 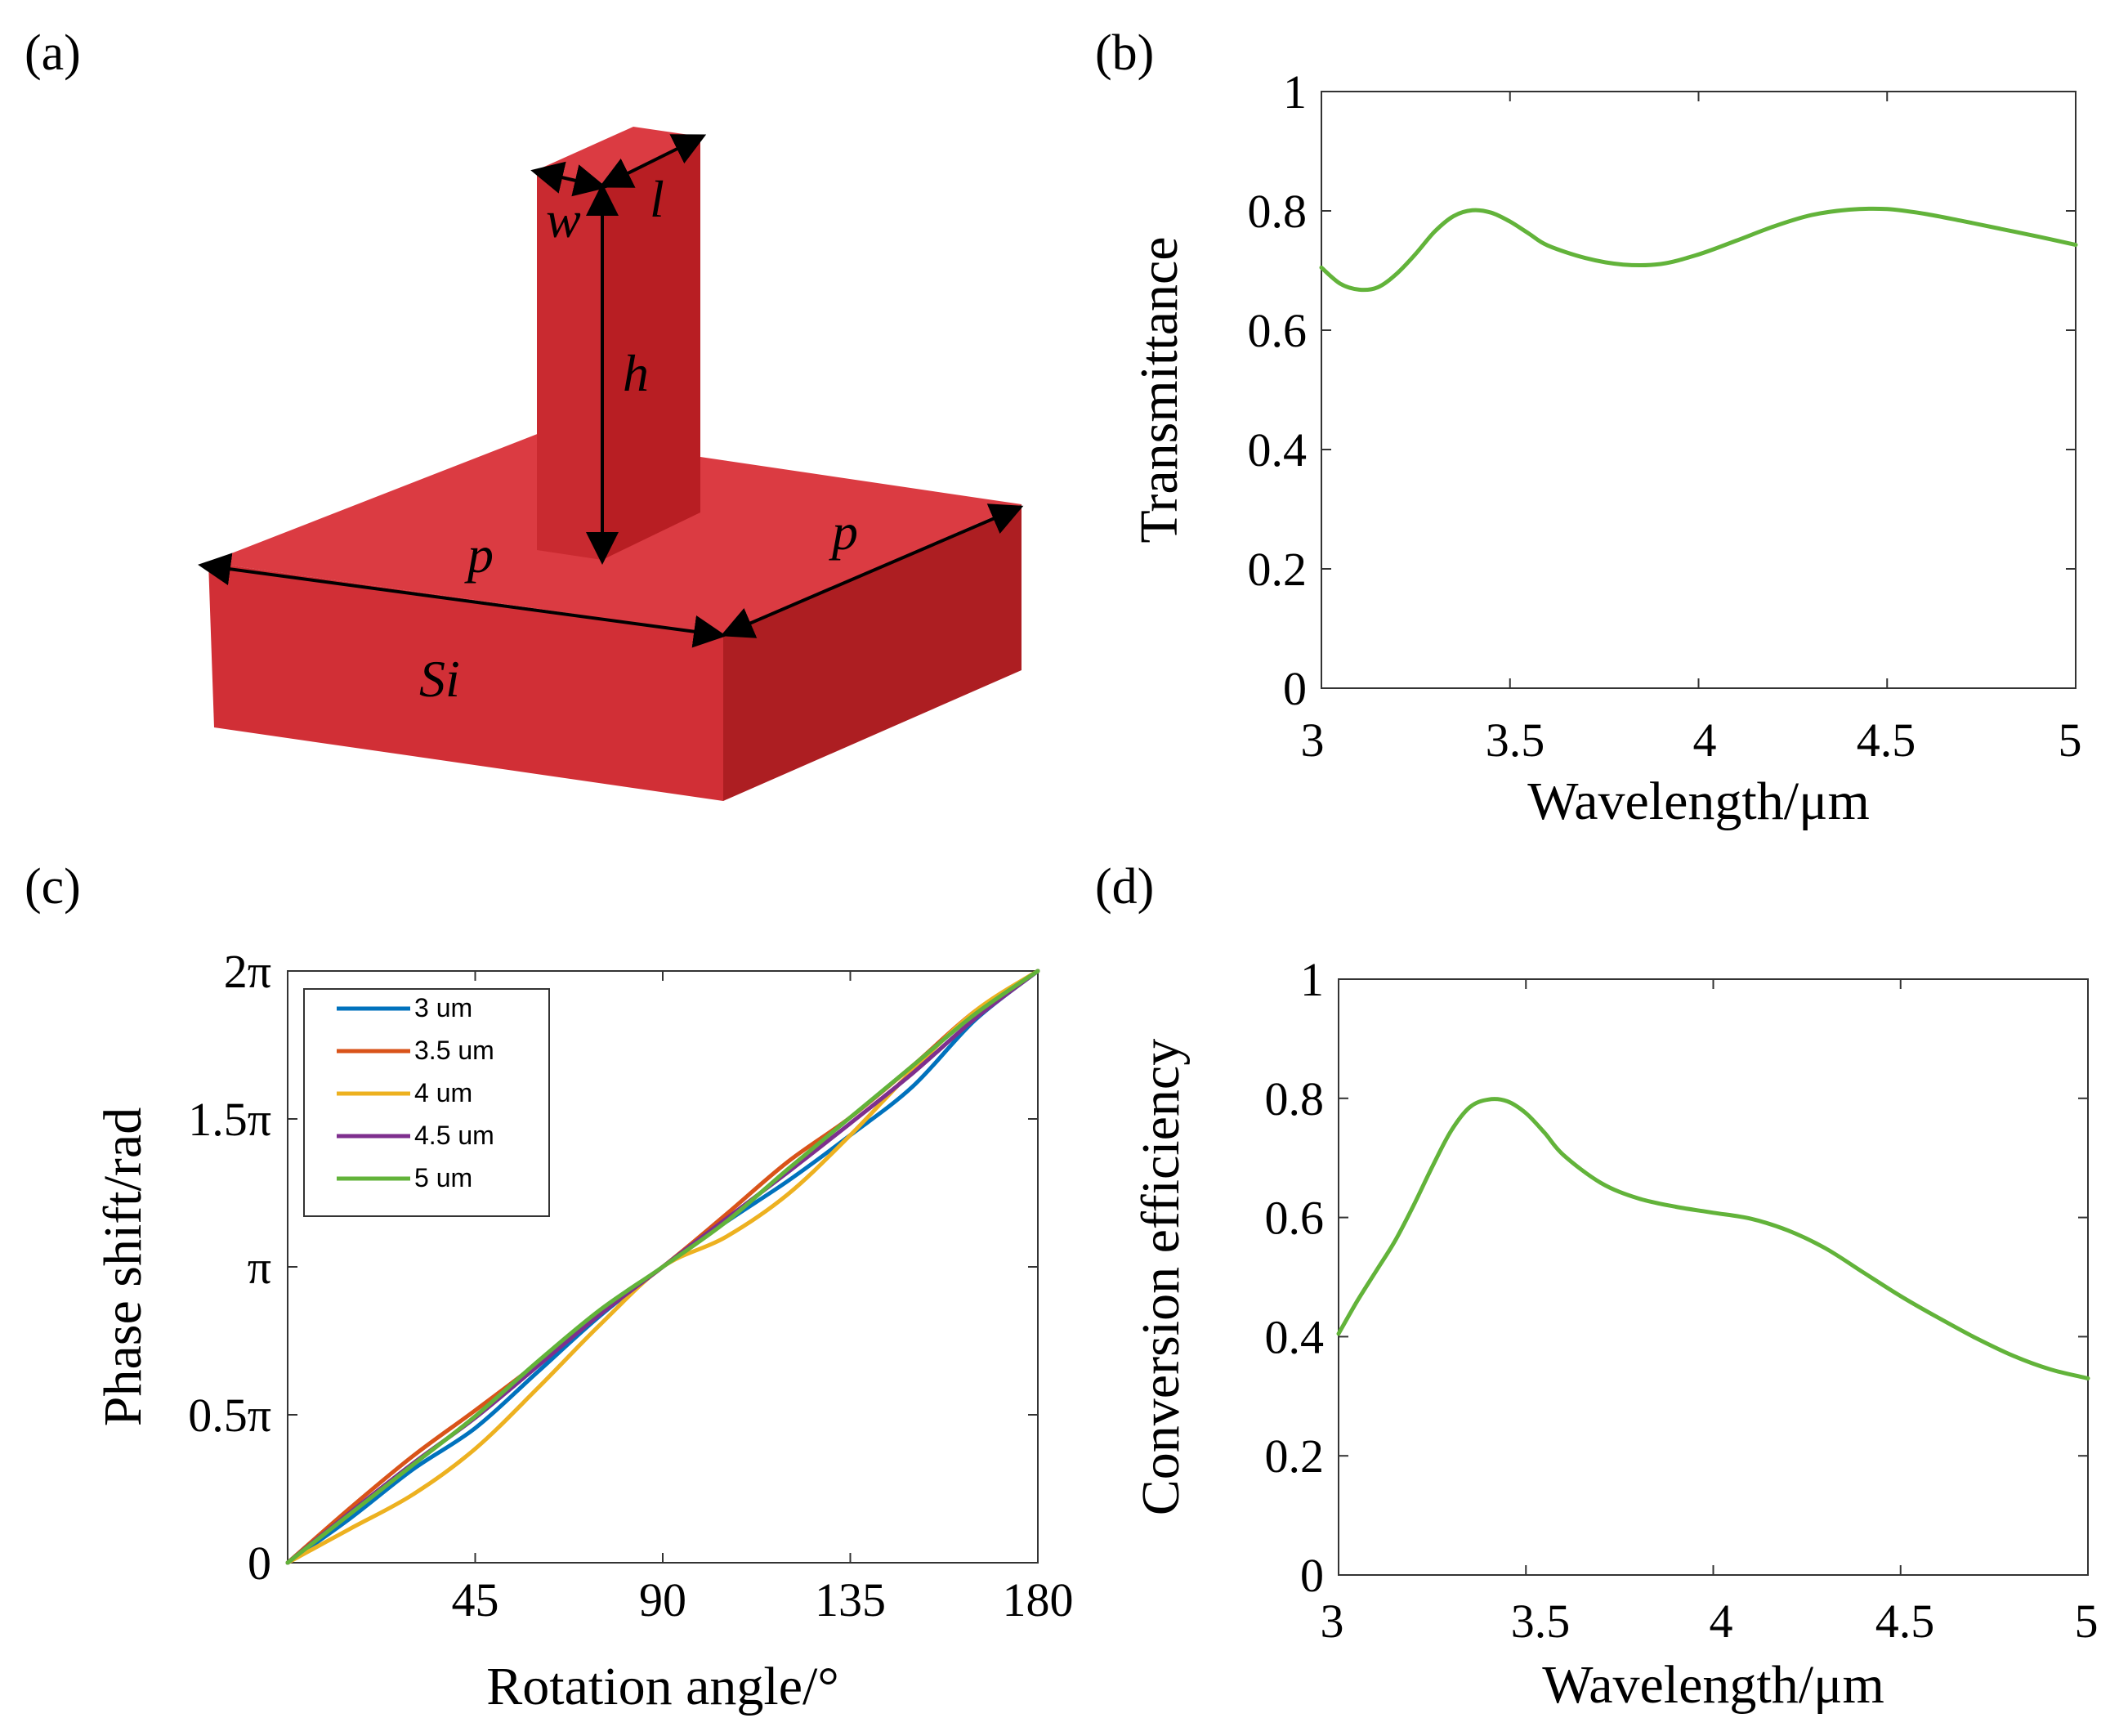 What do you see at coordinates (1124, 53) in the screenshot?
I see `panel-label-b: (b)` at bounding box center [1124, 53].